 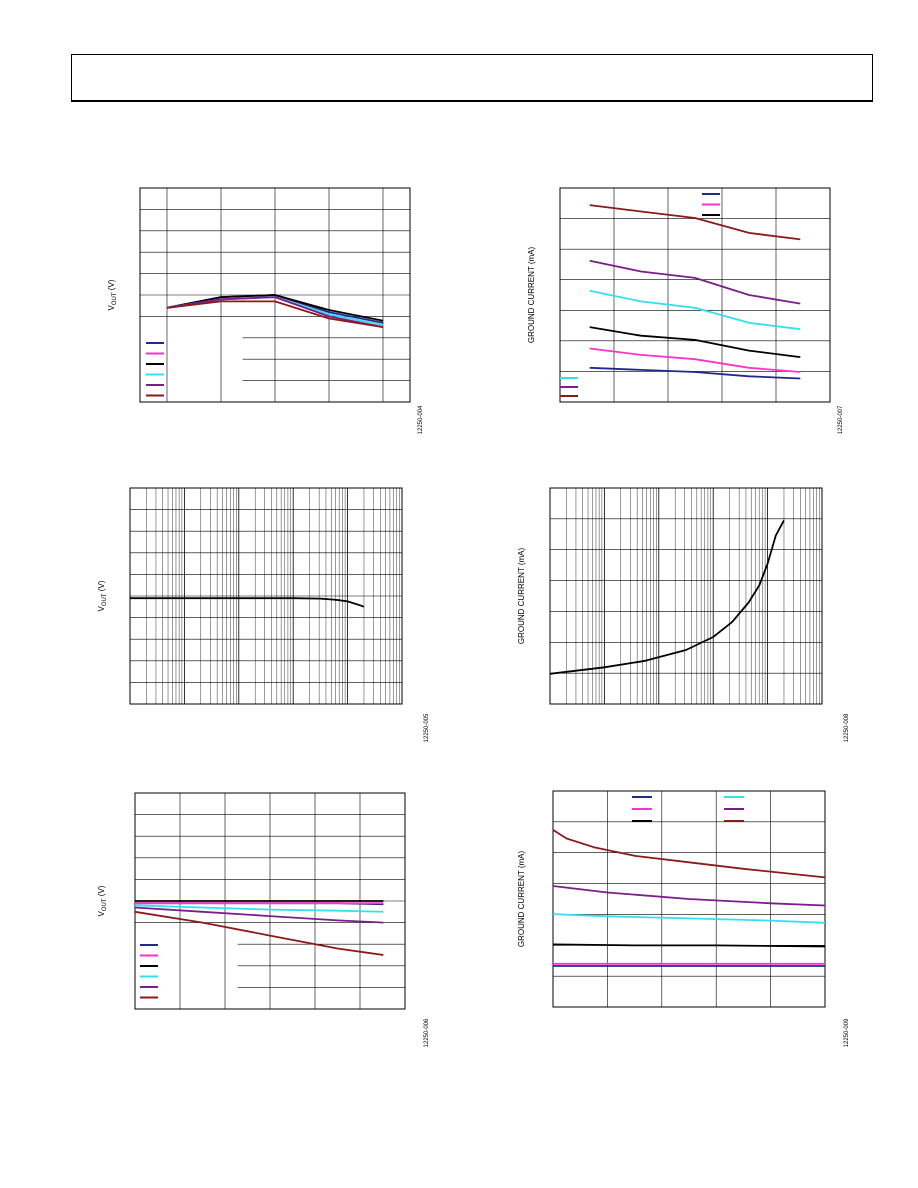 I want to click on figure-id: 12250-007, so click(x=841, y=419).